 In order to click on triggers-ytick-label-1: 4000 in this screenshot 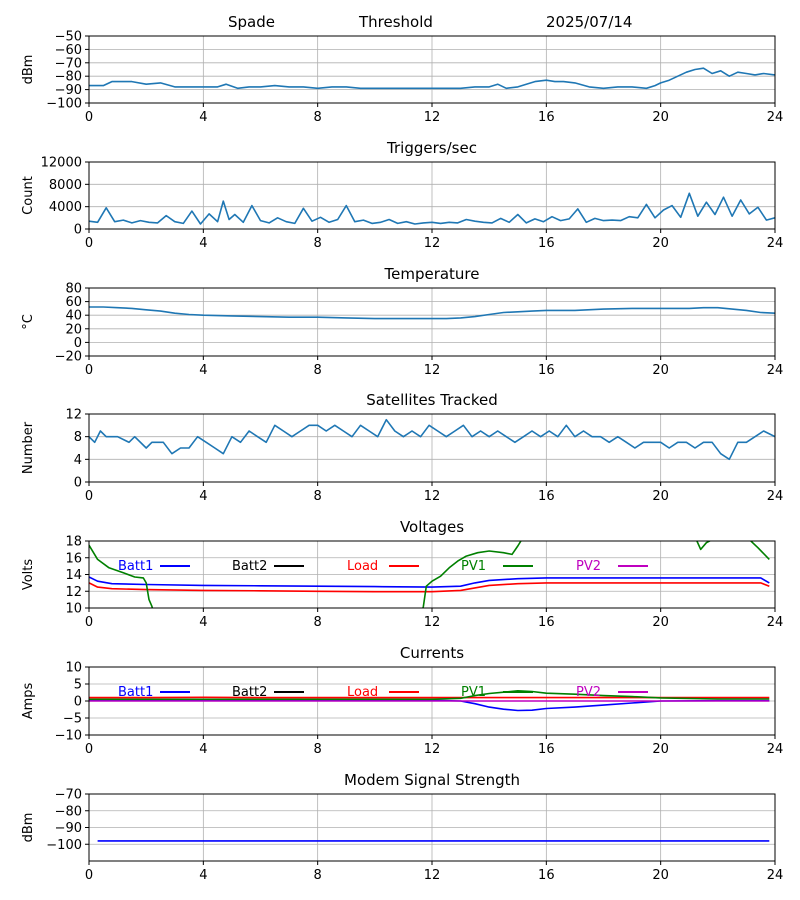, I will do `click(65, 207)`.